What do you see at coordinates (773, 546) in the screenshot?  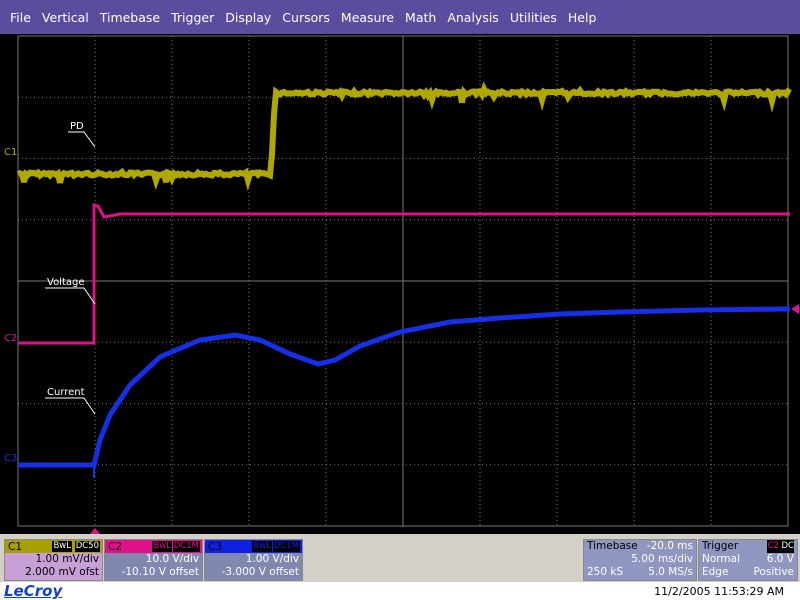 I see `badge: C2` at bounding box center [773, 546].